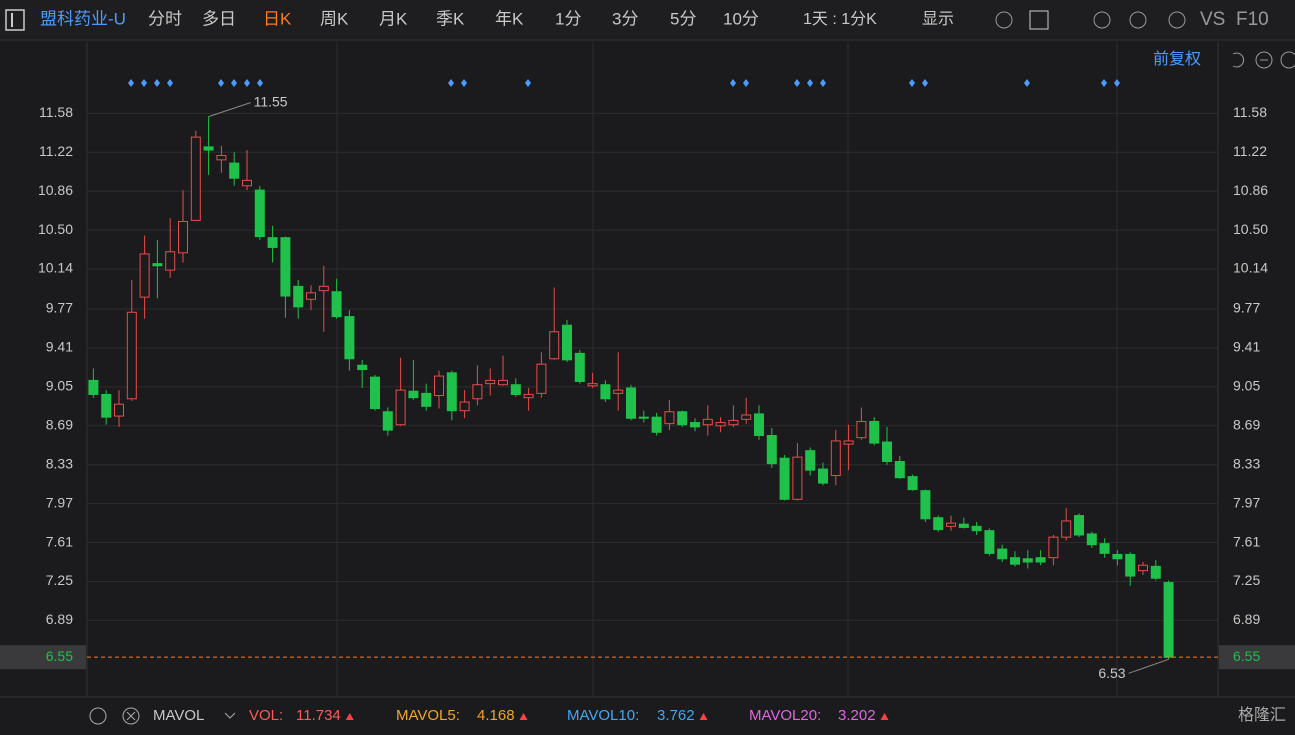 The image size is (1295, 735). What do you see at coordinates (334, 18) in the screenshot?
I see `period-tab: 周K` at bounding box center [334, 18].